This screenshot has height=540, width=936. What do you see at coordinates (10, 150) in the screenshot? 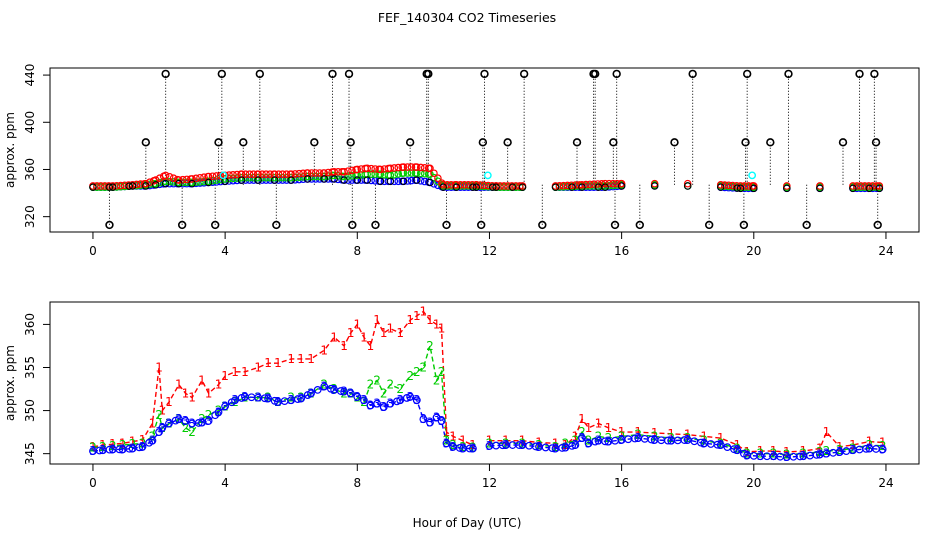
I see `top-y-axis-label: approx. ppm` at bounding box center [10, 150].